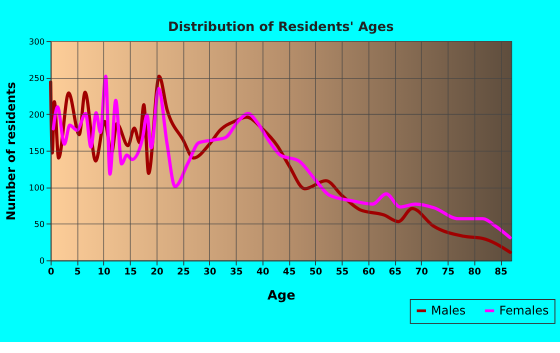 This screenshot has width=560, height=353. What do you see at coordinates (281, 27) in the screenshot?
I see `chart-title: Distribution of Residents' Ages` at bounding box center [281, 27].